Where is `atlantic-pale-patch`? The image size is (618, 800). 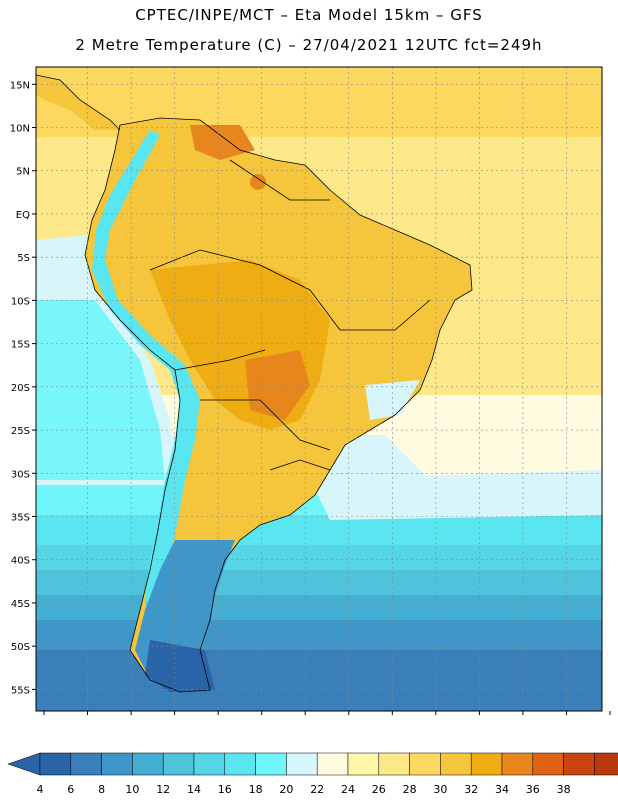
atlantic-pale-patch is located at coordinates (491, 440).